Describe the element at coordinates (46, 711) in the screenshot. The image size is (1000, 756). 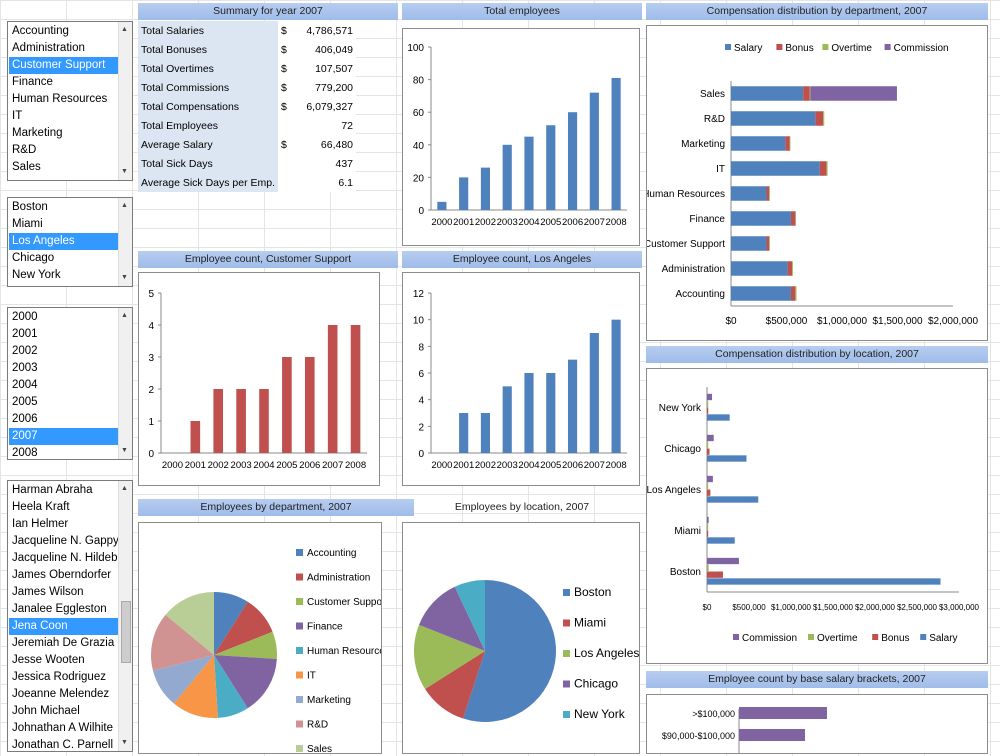
I see `listbox-option-john-michael: John Michael` at that location.